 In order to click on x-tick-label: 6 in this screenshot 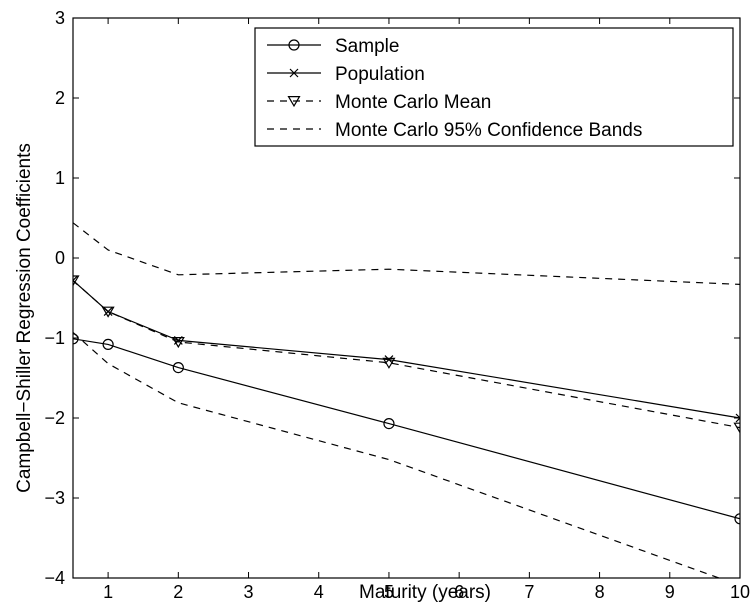, I will do `click(459, 592)`.